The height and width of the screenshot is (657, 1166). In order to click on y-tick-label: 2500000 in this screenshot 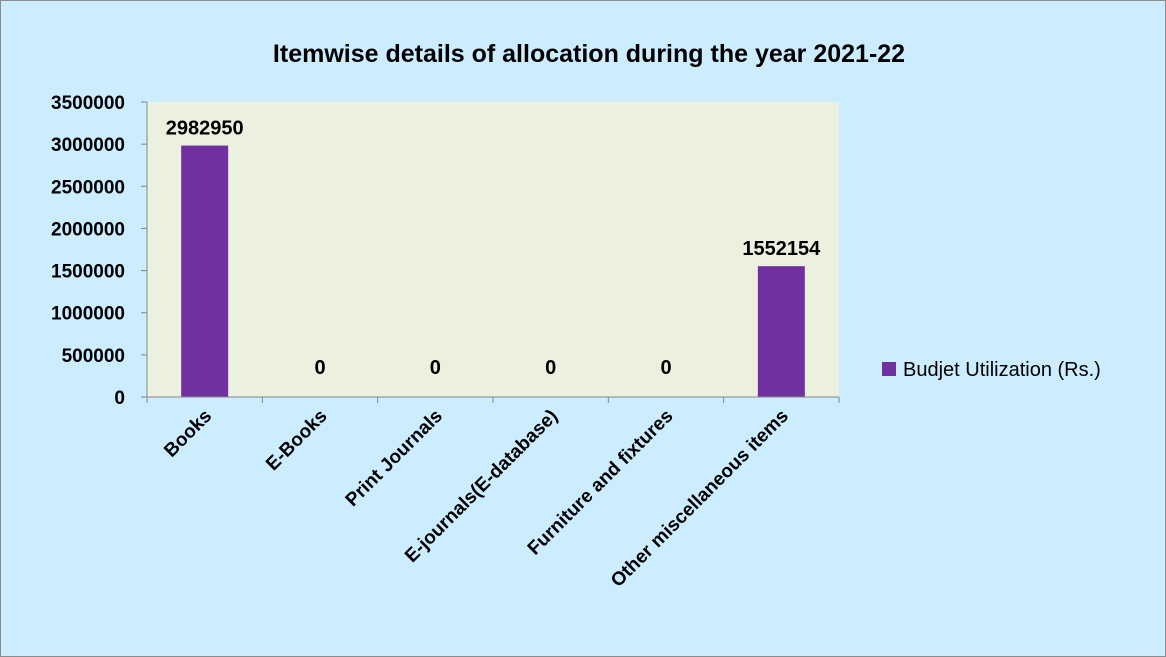, I will do `click(88, 187)`.